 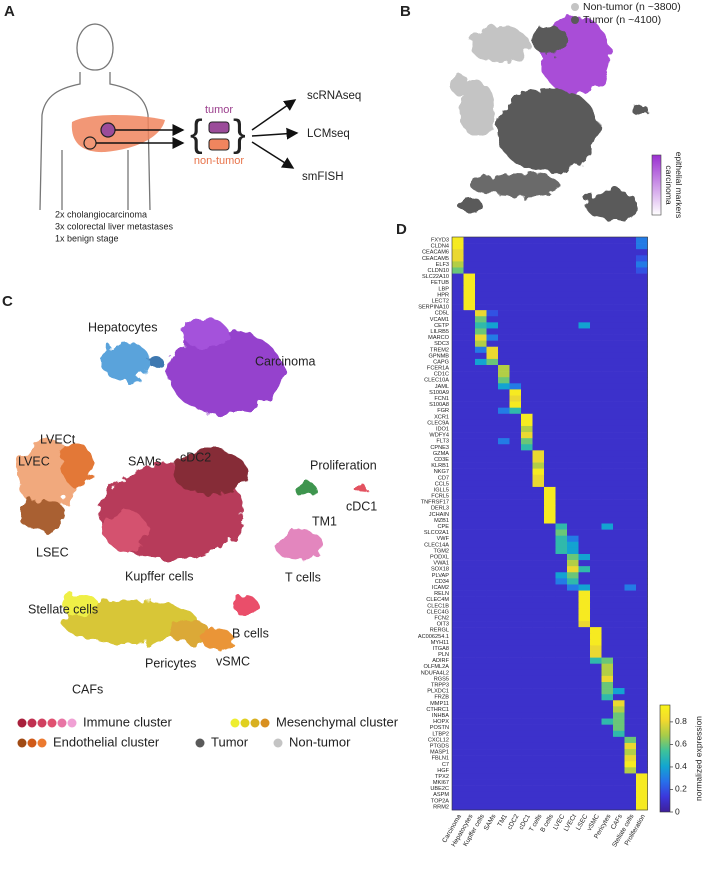 I want to click on cluster-label: Proliferation, so click(x=343, y=465).